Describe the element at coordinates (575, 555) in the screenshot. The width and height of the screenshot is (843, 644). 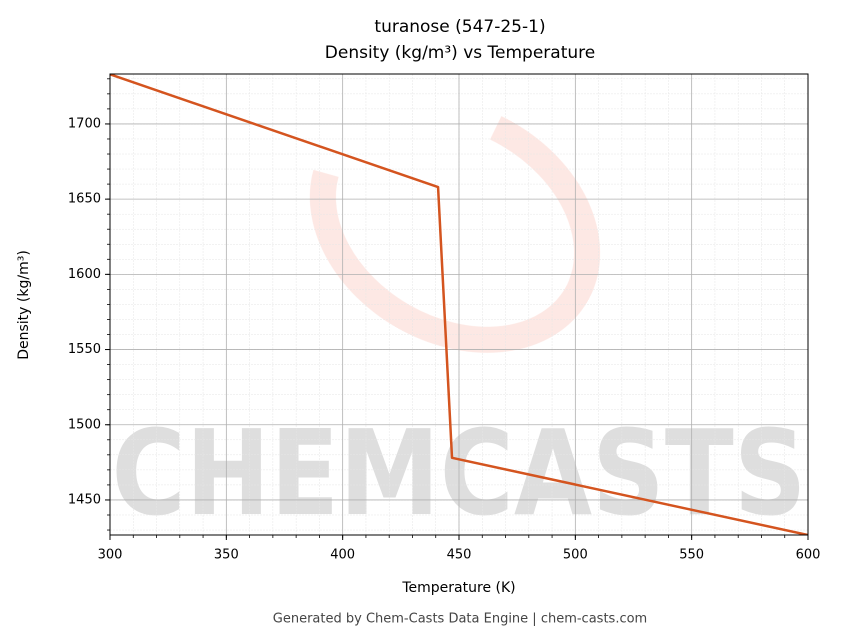
I see `x-tick-label: 500` at that location.